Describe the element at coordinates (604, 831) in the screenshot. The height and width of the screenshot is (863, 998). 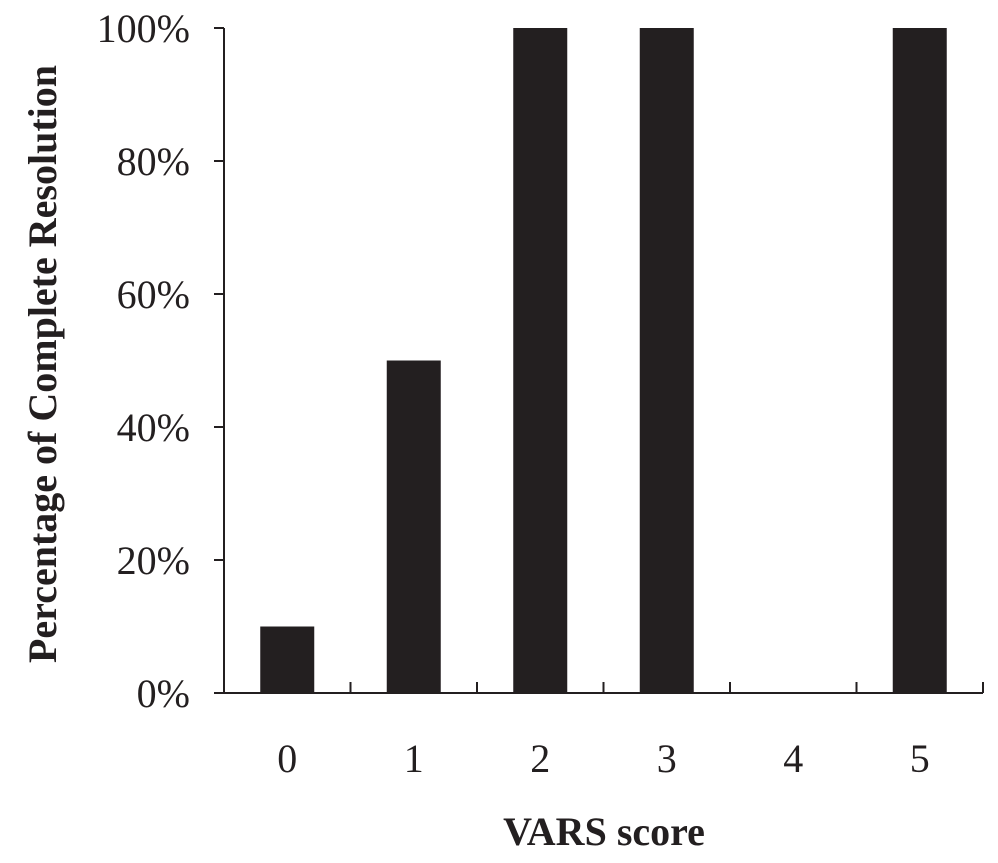
I see `x-axis-title: VARS score` at that location.